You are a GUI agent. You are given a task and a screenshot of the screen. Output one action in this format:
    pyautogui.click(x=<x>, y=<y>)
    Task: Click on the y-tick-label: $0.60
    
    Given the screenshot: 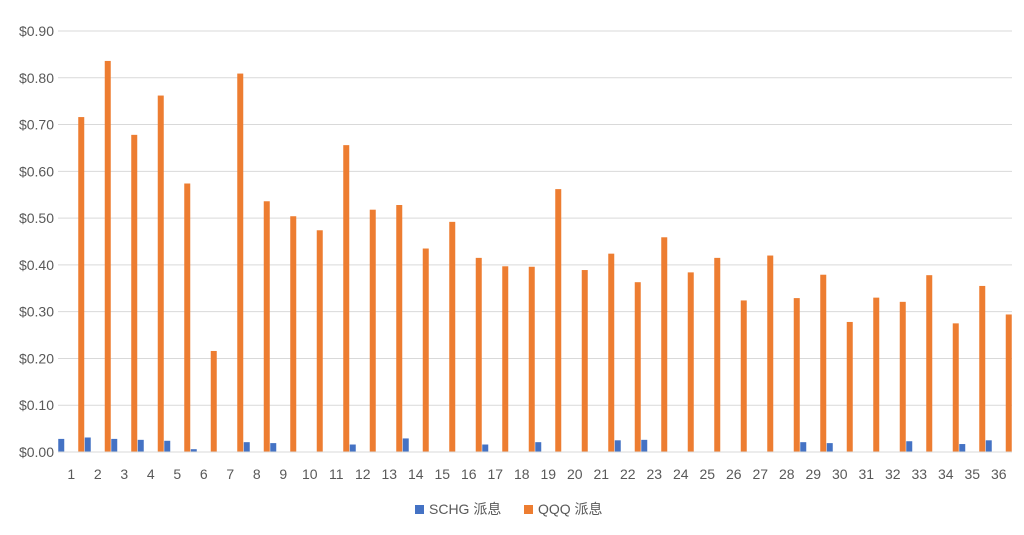 What is the action you would take?
    pyautogui.click(x=36, y=171)
    